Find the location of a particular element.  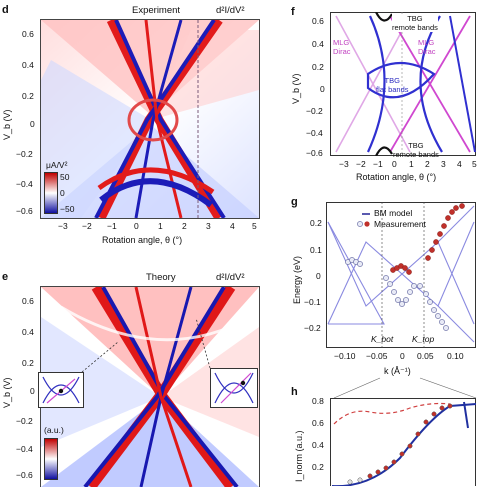

panel-d-ytick: −0.6 is located at coordinates (24, 211).